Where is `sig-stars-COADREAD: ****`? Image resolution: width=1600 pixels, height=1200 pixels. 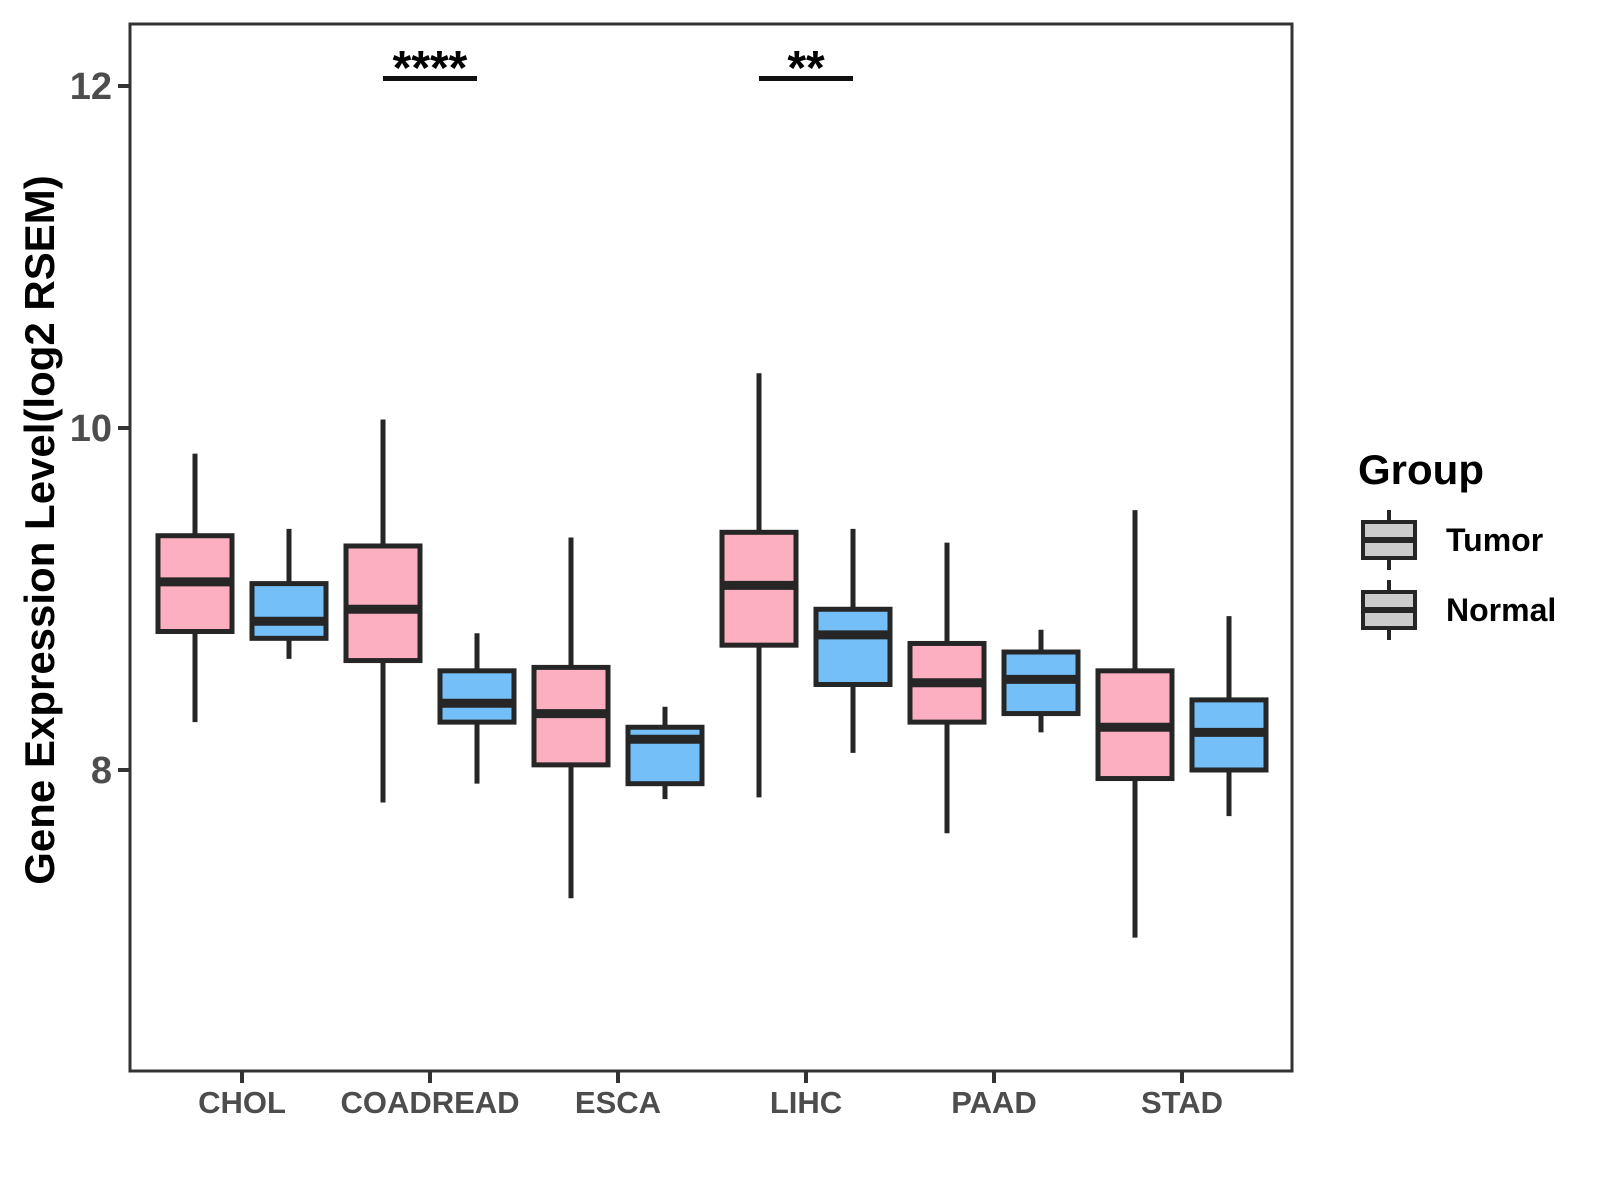 sig-stars-COADREAD: **** is located at coordinates (430, 68).